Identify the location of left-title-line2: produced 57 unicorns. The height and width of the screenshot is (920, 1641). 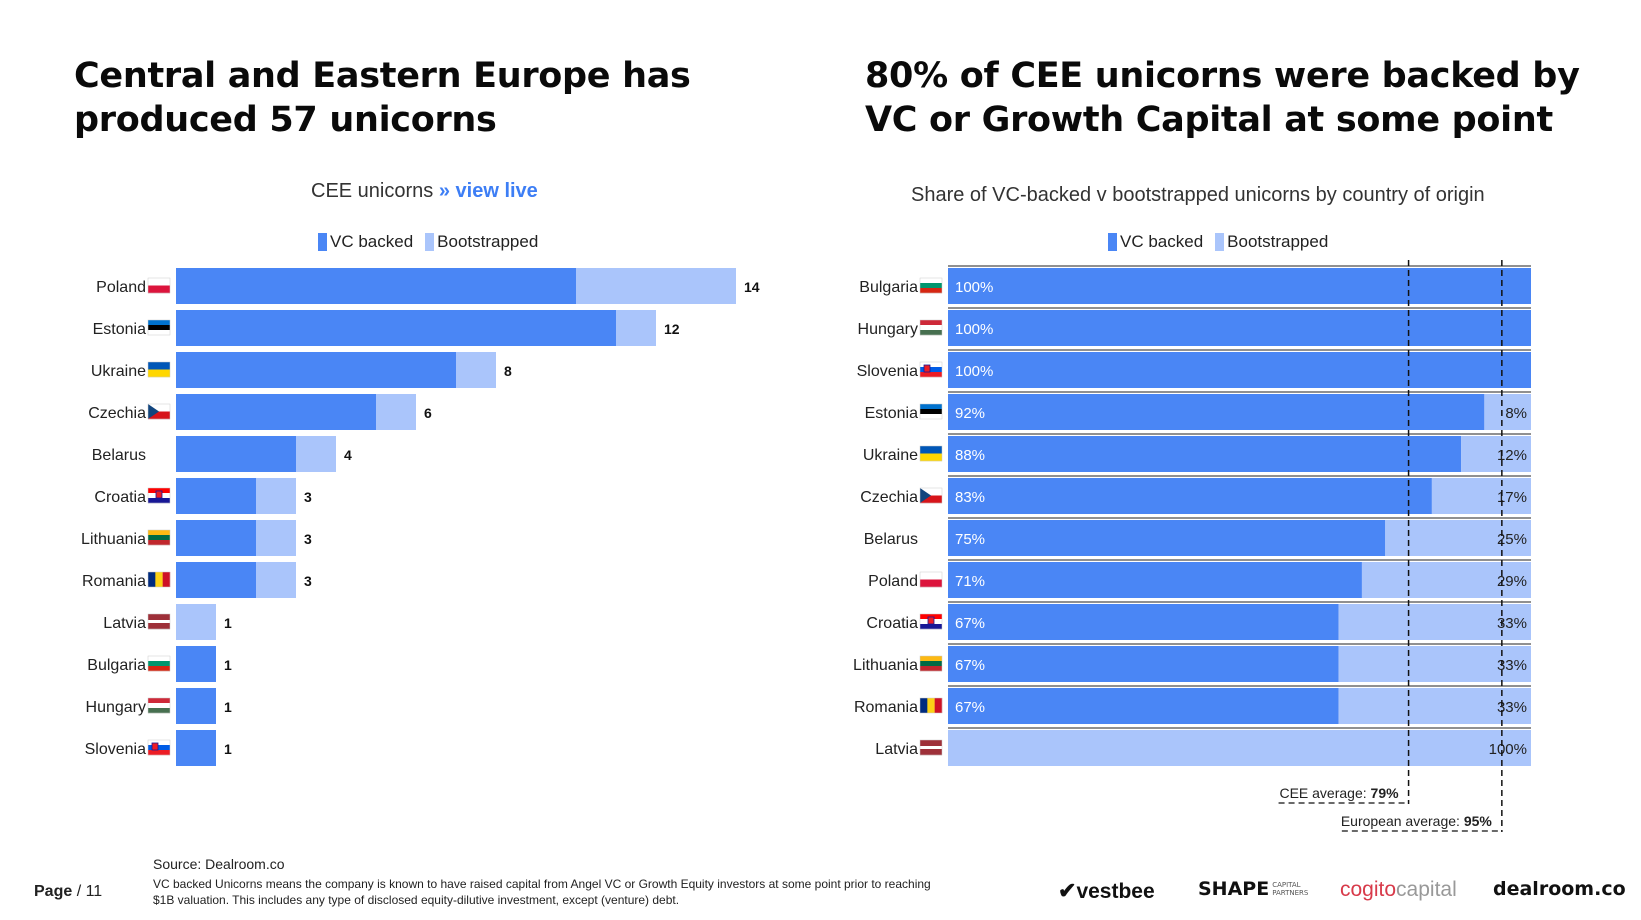
(285, 120).